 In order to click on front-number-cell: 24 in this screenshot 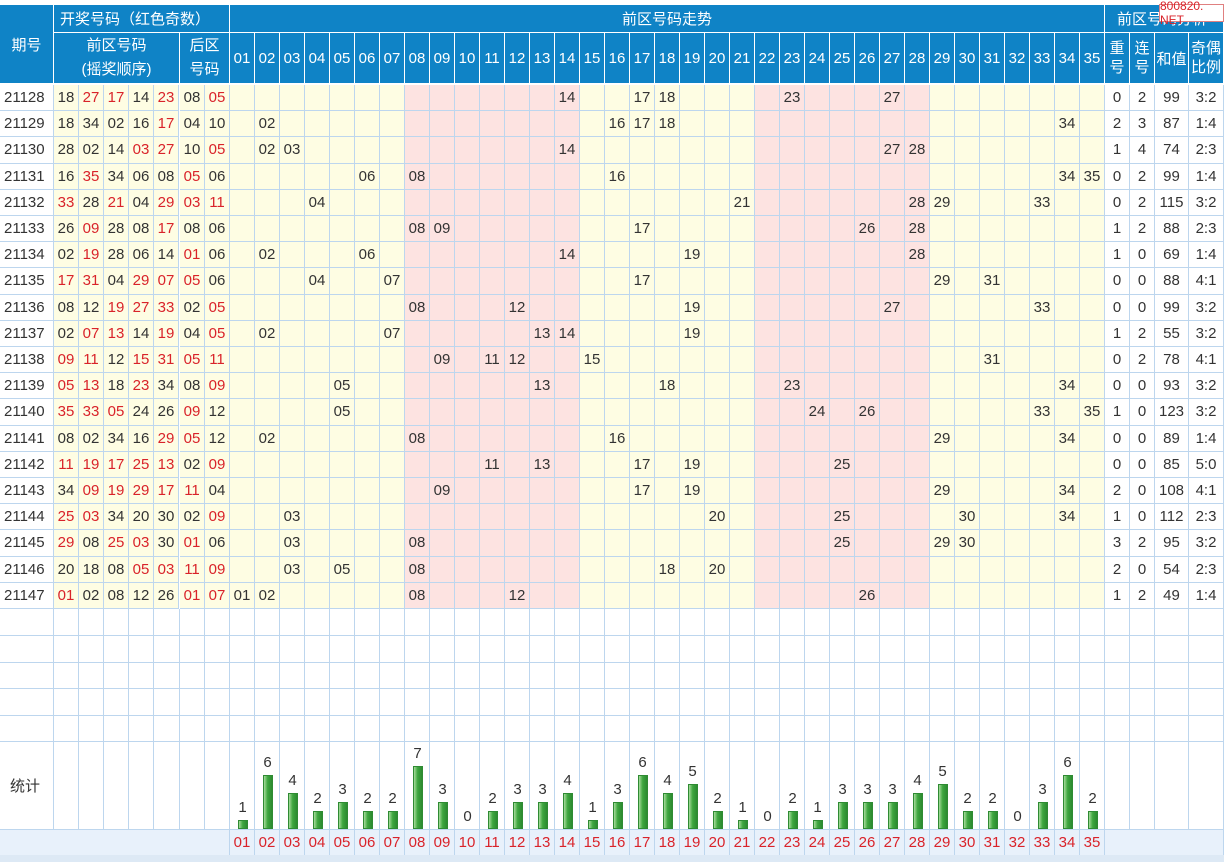, I will do `click(141, 412)`.